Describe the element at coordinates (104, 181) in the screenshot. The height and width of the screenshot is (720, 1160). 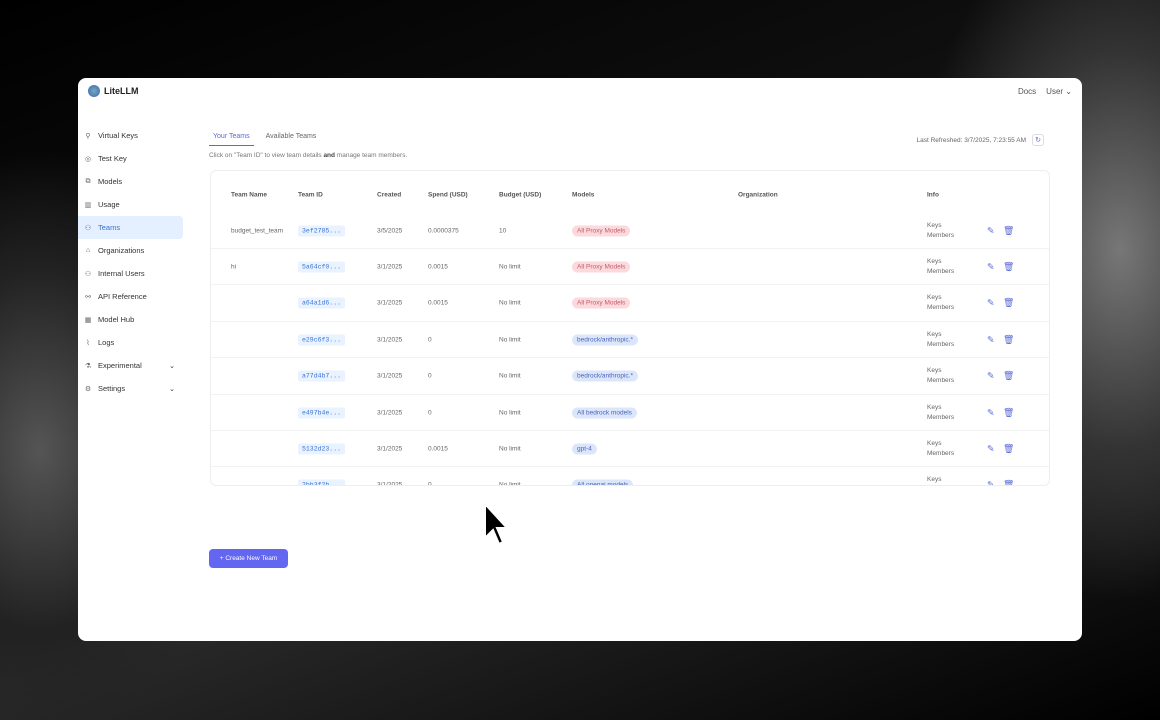
I see `sidebar-item-models: ⧉ Models` at that location.